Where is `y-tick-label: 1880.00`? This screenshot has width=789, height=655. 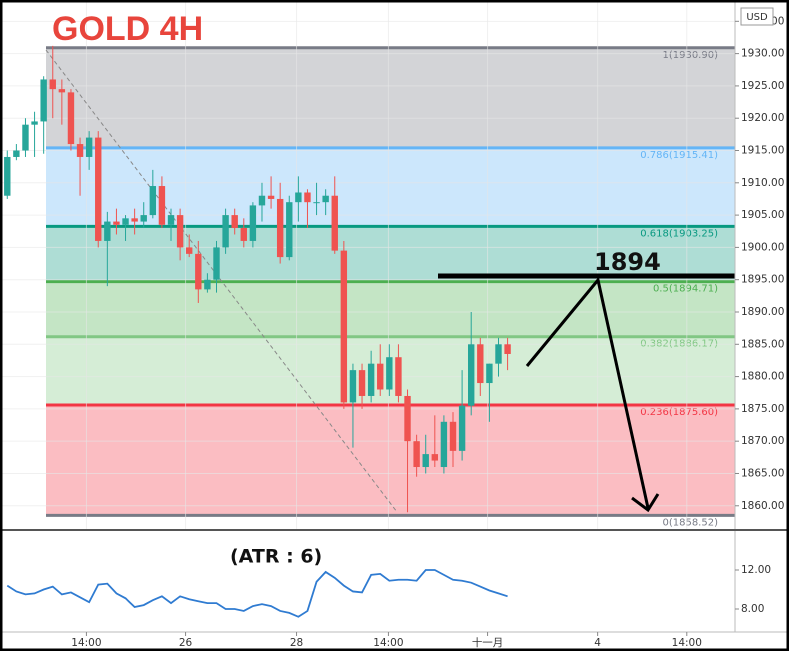
y-tick-label: 1880.00 is located at coordinates (762, 377).